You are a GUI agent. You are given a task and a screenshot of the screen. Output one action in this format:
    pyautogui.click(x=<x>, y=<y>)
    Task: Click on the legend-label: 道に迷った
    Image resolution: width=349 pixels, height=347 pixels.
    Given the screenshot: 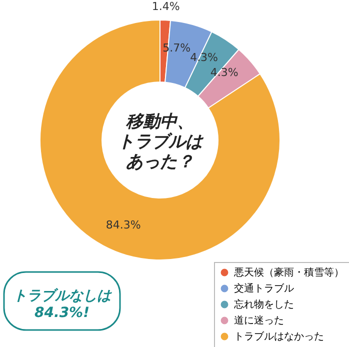 What is the action you would take?
    pyautogui.click(x=259, y=320)
    